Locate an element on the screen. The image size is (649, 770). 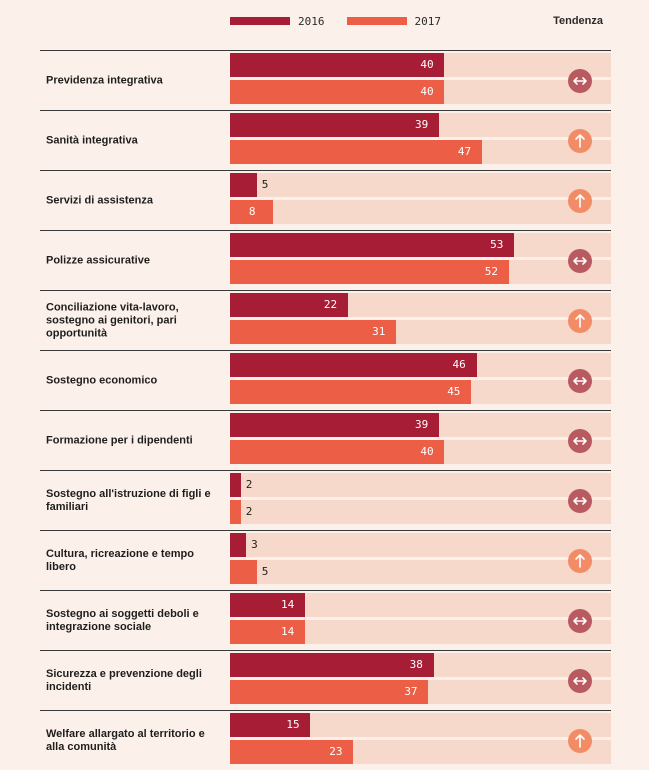
chart-row: Formazione per i dipendenti 39 40 is located at coordinates (325, 440).